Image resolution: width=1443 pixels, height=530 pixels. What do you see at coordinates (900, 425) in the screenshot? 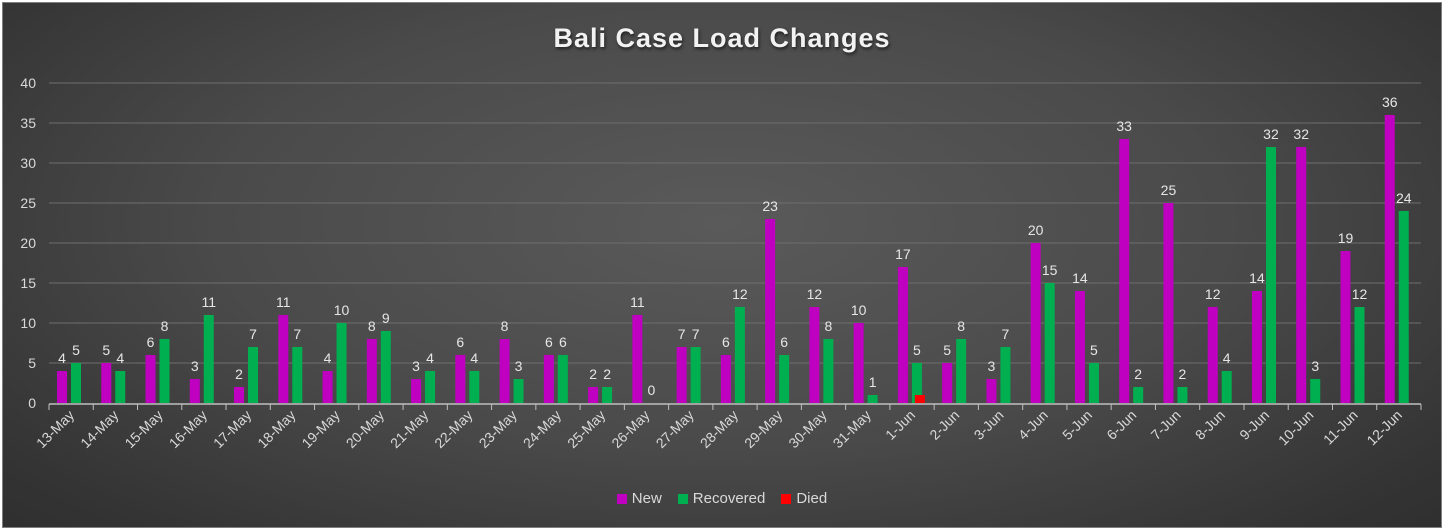
I see `x-tick-label: 1-Jun` at bounding box center [900, 425].